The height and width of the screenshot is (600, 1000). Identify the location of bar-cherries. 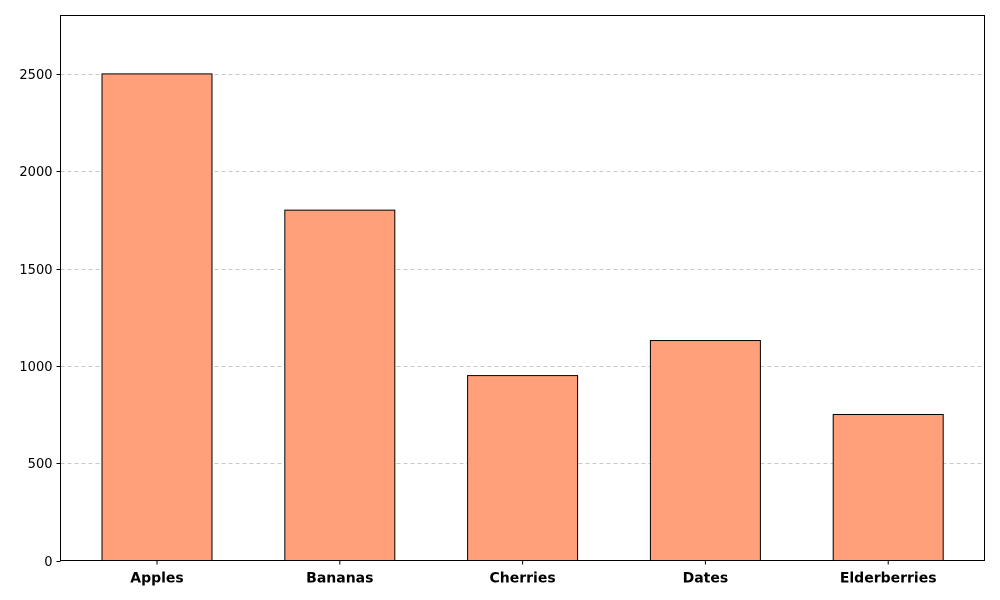
(523, 468).